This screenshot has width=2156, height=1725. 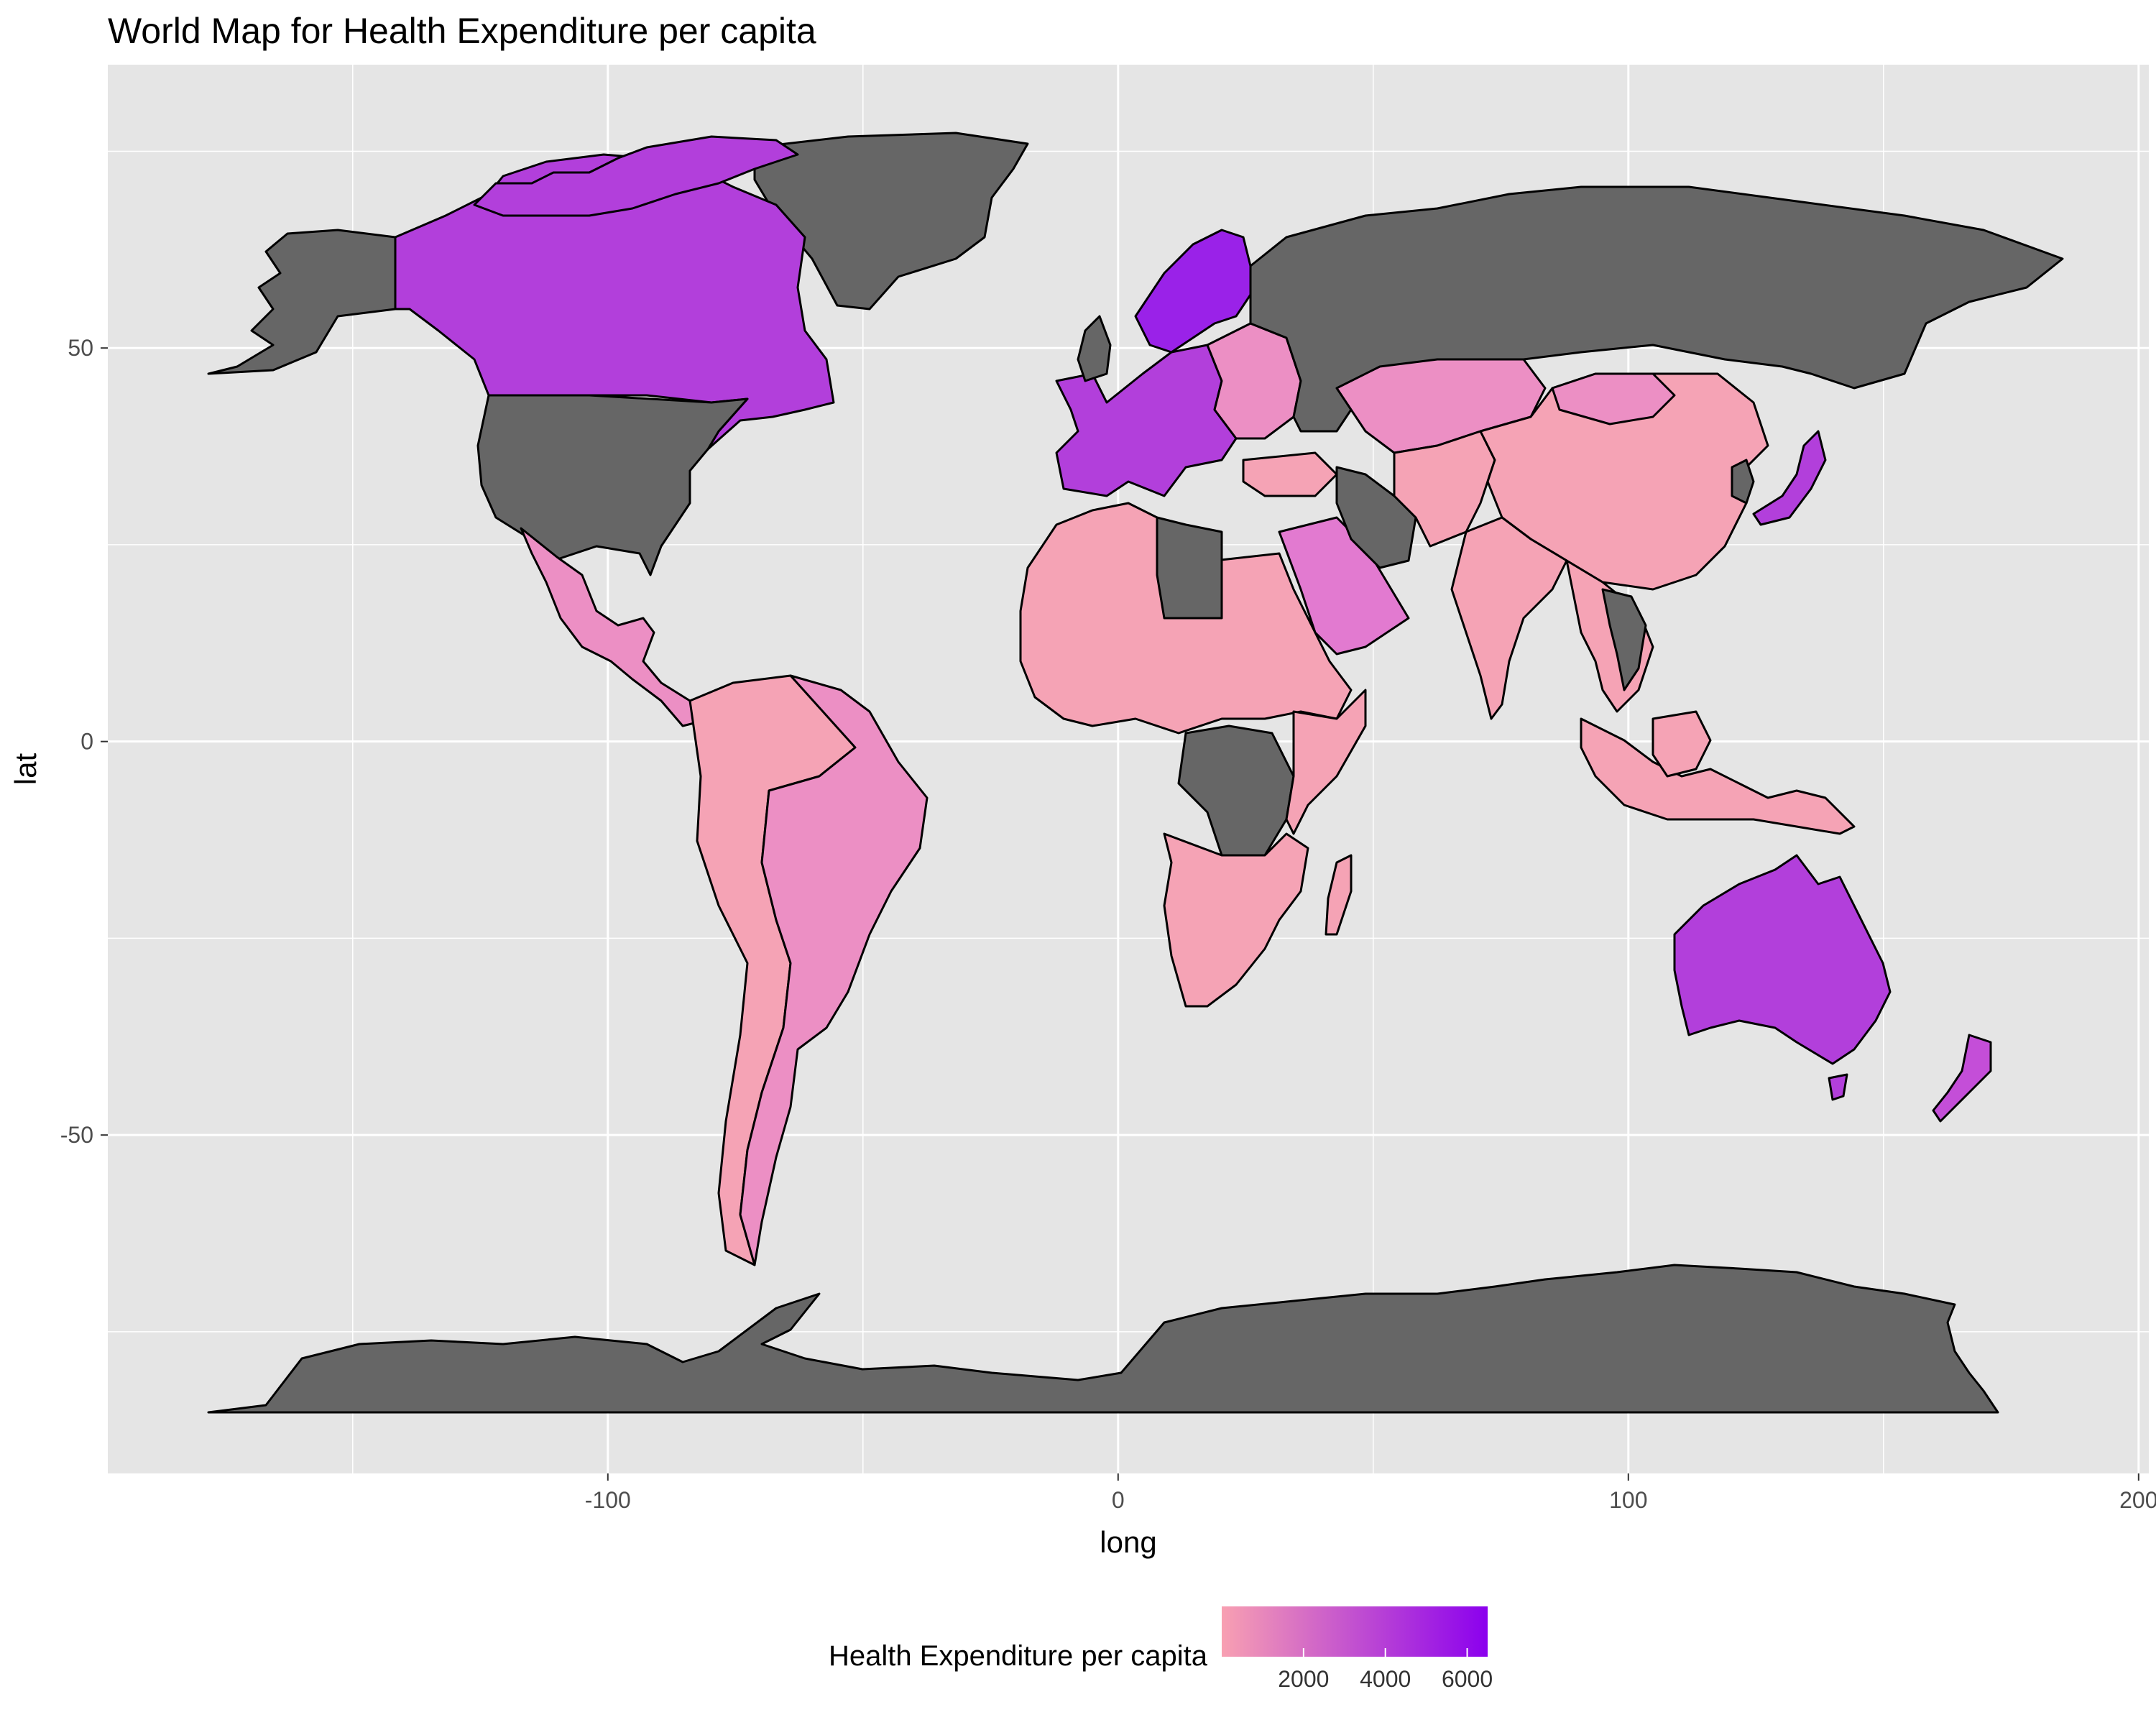 What do you see at coordinates (2137, 1500) in the screenshot?
I see `x-tick-label: 200` at bounding box center [2137, 1500].